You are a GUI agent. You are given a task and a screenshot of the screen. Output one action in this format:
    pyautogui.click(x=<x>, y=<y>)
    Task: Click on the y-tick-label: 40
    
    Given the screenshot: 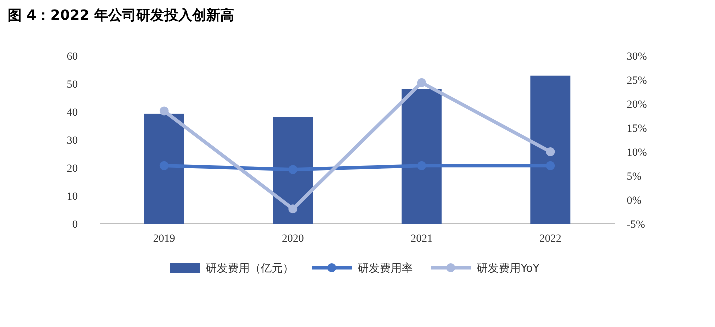 What is the action you would take?
    pyautogui.click(x=72, y=113)
    